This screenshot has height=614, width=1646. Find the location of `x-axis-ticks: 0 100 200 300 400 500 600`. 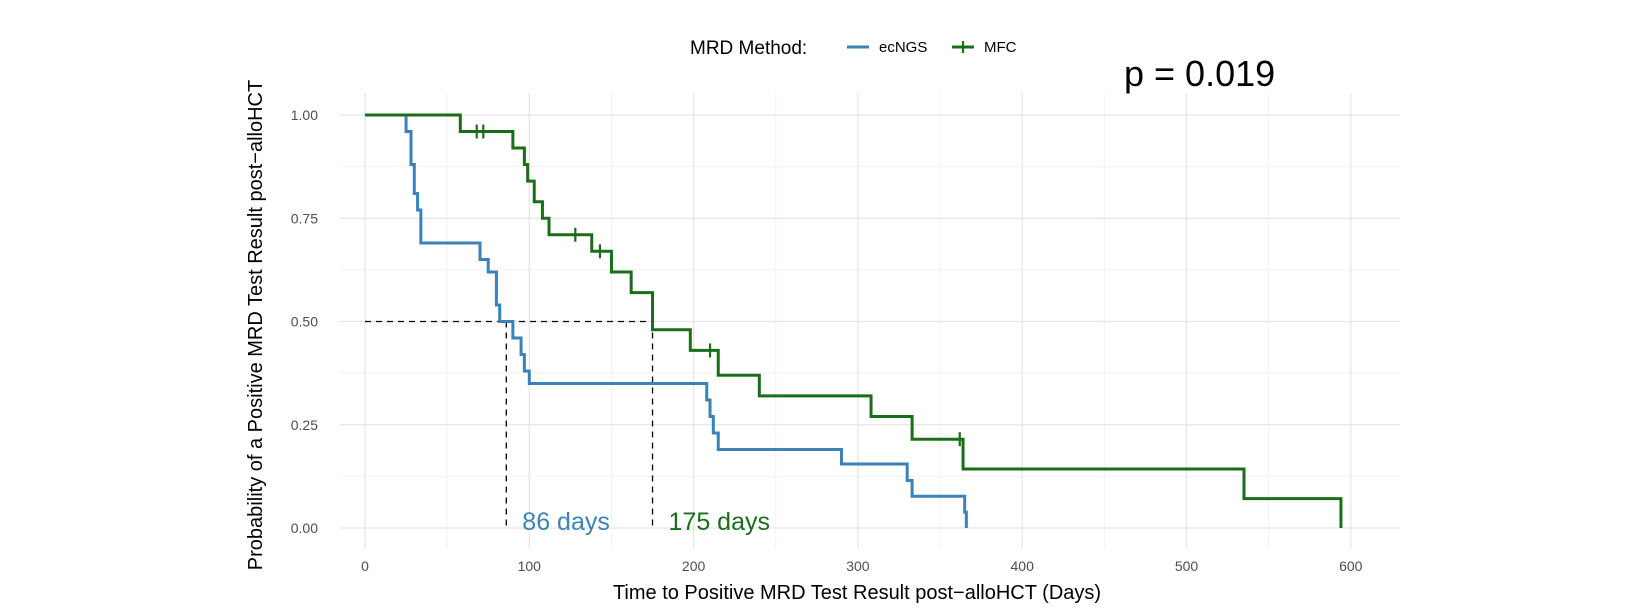

x-axis-ticks: 0 100 200 300 400 500 600 is located at coordinates (862, 566).